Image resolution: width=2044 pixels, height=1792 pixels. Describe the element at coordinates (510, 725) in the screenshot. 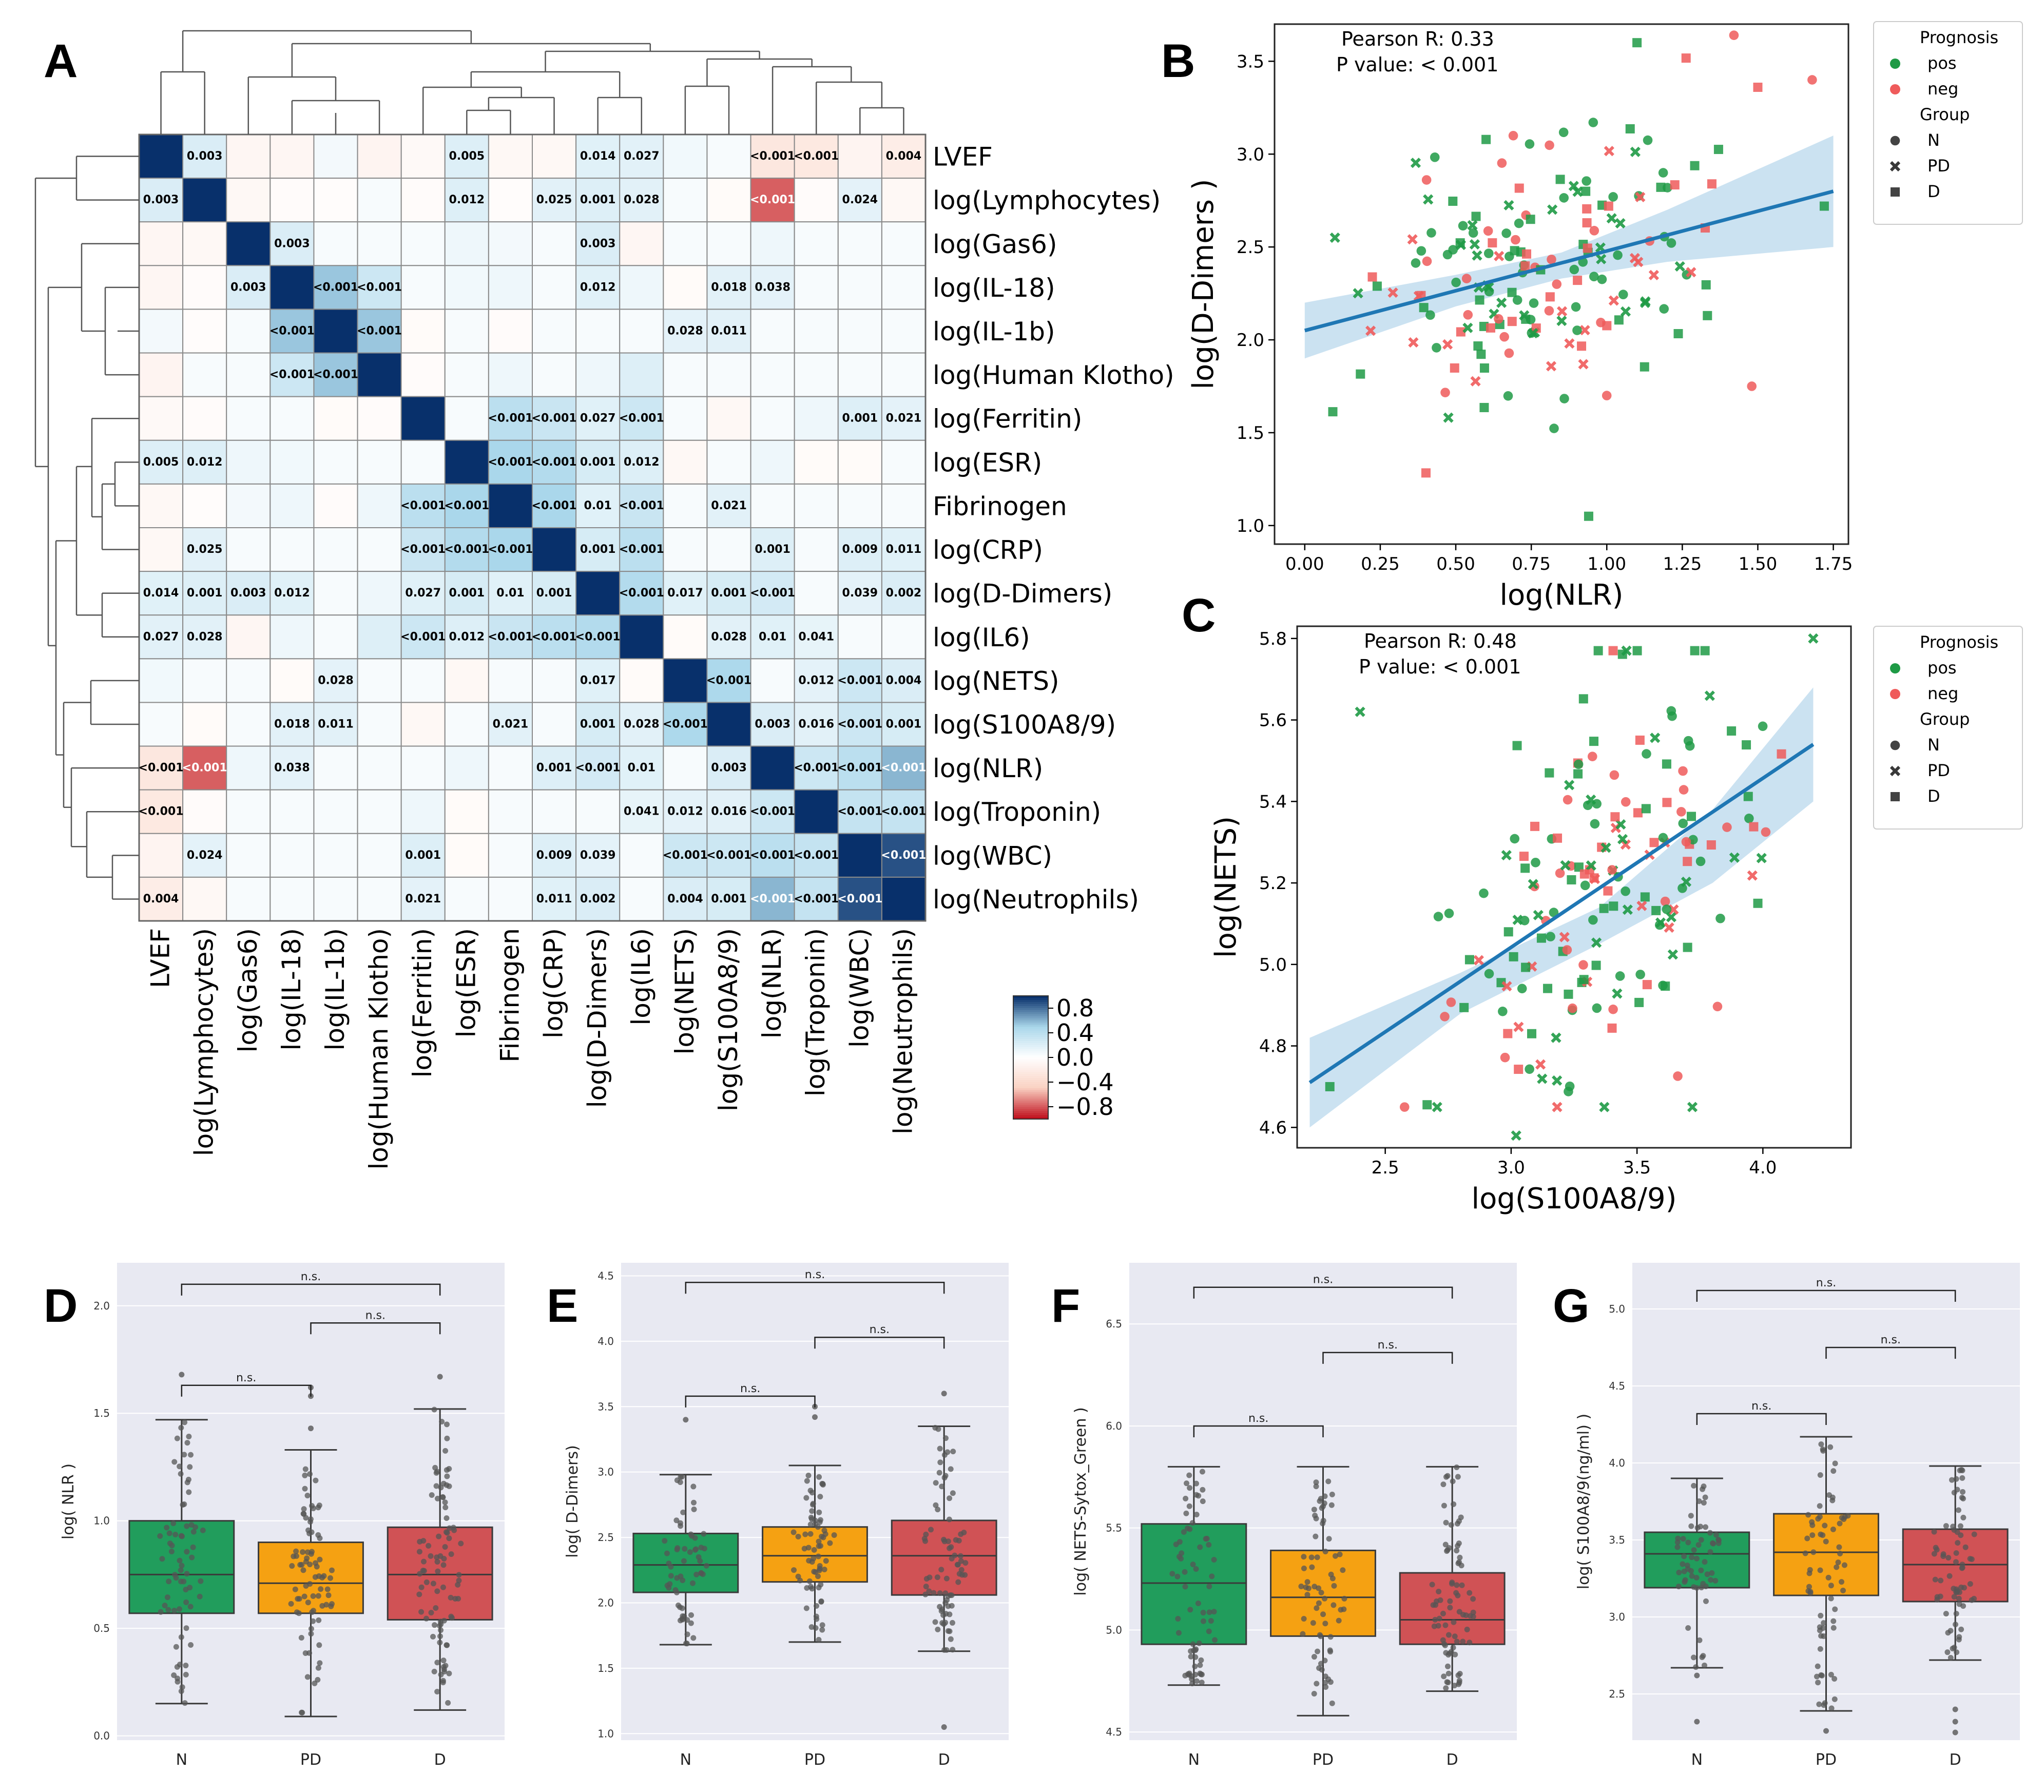

I see `heatmap-cell-r13-c8` at that location.